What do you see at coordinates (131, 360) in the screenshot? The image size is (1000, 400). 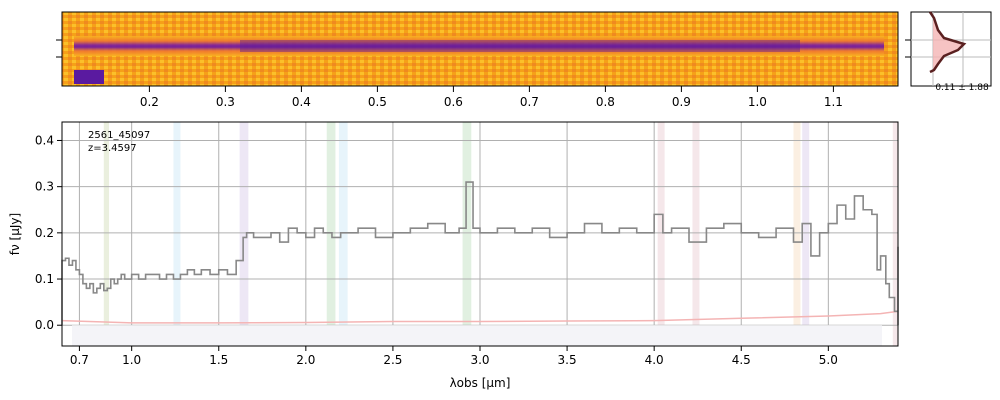 I see `x-tick-label: 1.0` at bounding box center [131, 360].